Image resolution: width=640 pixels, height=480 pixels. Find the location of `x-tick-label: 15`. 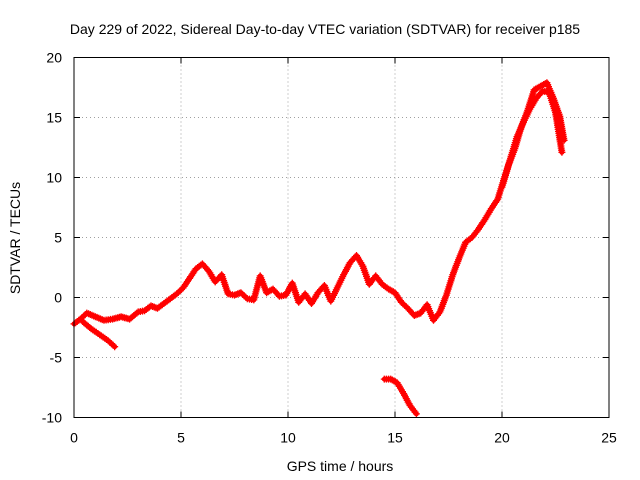

x-tick-label: 15 is located at coordinates (395, 438).